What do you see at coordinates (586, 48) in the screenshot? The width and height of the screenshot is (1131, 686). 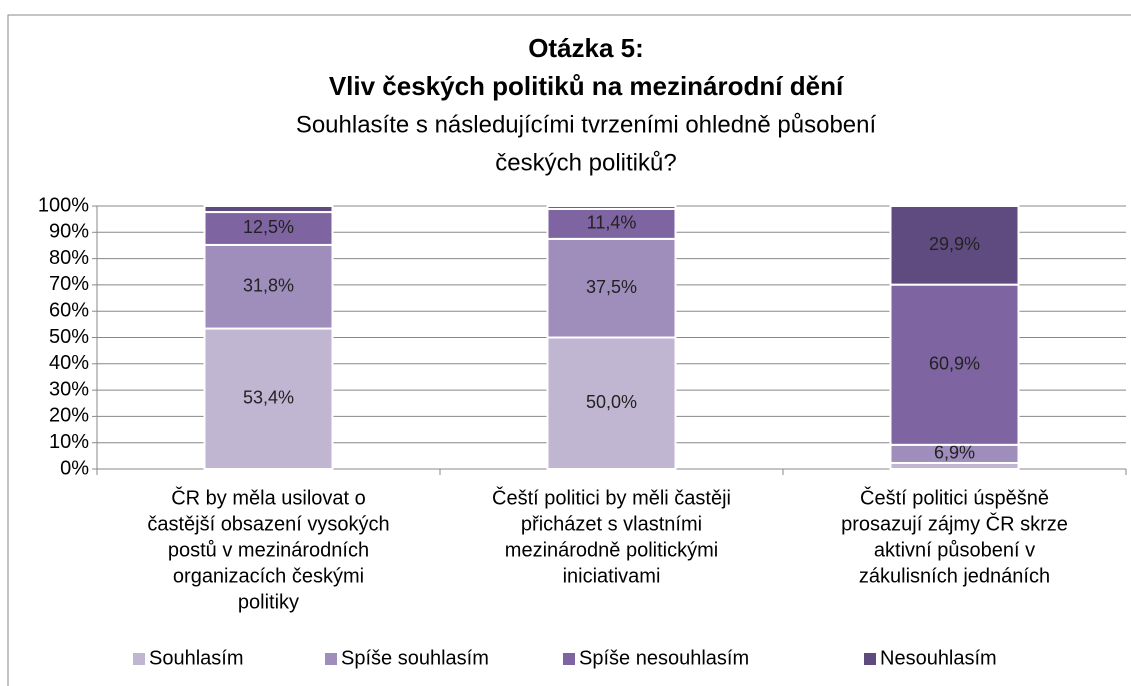 I see `chart-title: Otázka 5:` at bounding box center [586, 48].